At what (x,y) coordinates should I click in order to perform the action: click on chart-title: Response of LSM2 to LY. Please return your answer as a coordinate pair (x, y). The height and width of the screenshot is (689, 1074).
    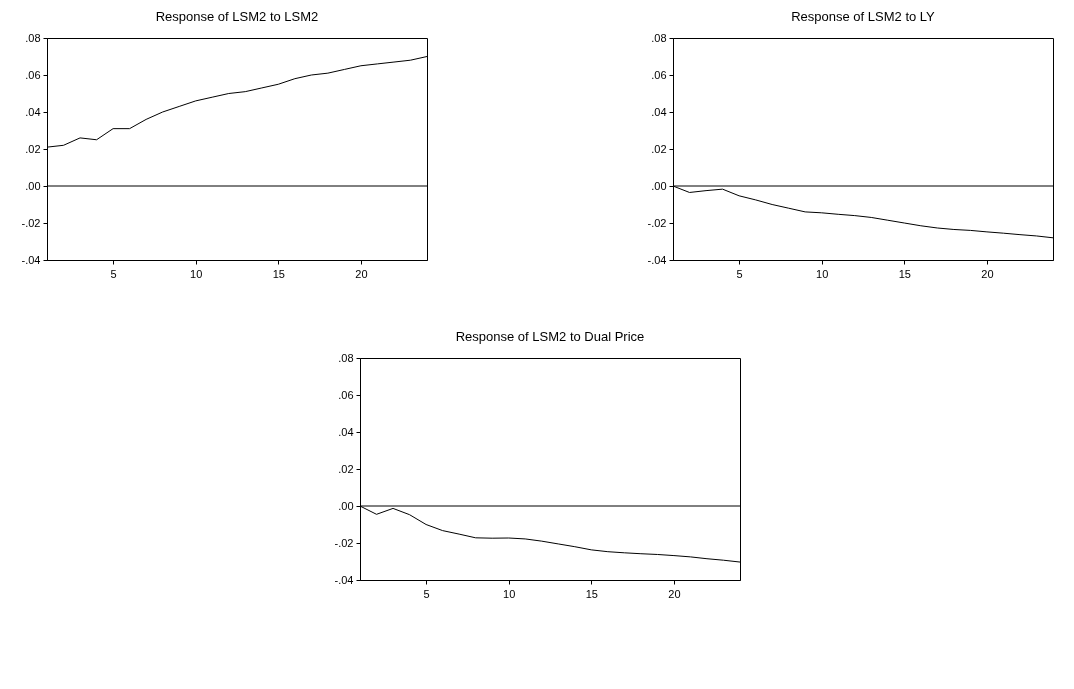
    Looking at the image, I should click on (863, 16).